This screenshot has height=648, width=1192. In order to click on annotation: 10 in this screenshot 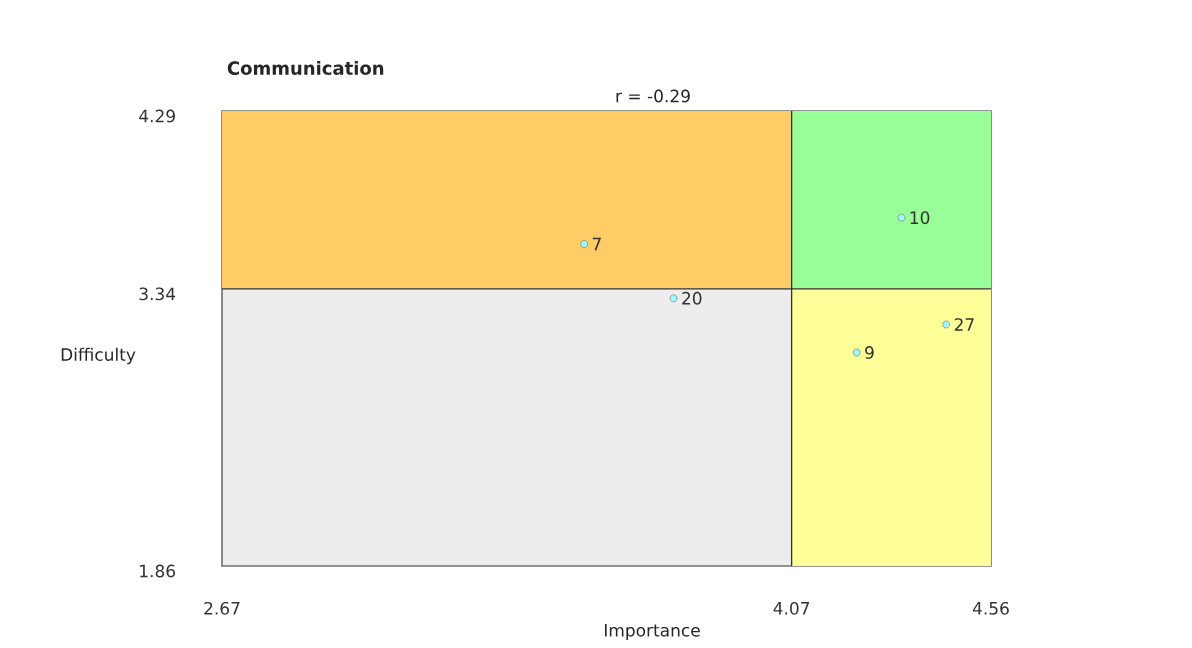, I will do `click(920, 218)`.